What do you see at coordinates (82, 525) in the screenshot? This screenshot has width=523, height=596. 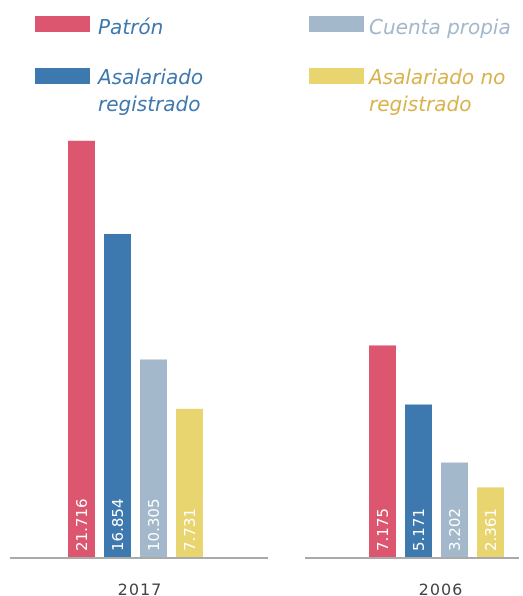 I see `value-label: 21.716` at bounding box center [82, 525].